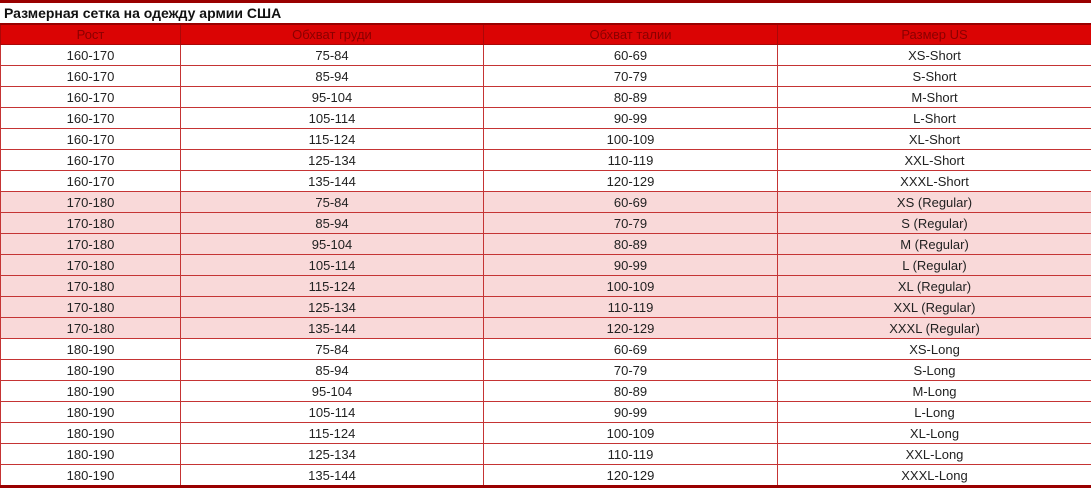 This screenshot has height=488, width=1091. Describe the element at coordinates (934, 433) in the screenshot. I see `cell-size: XL-Long` at that location.